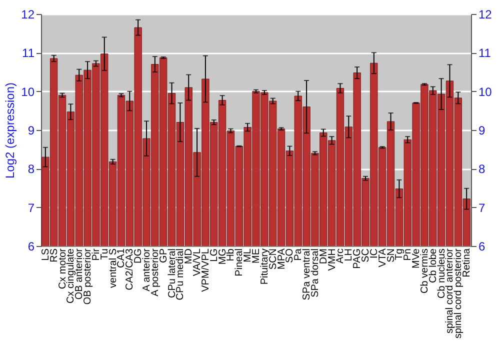 The image size is (500, 350). I want to click on y2-tick-label: 12, so click(485, 15).